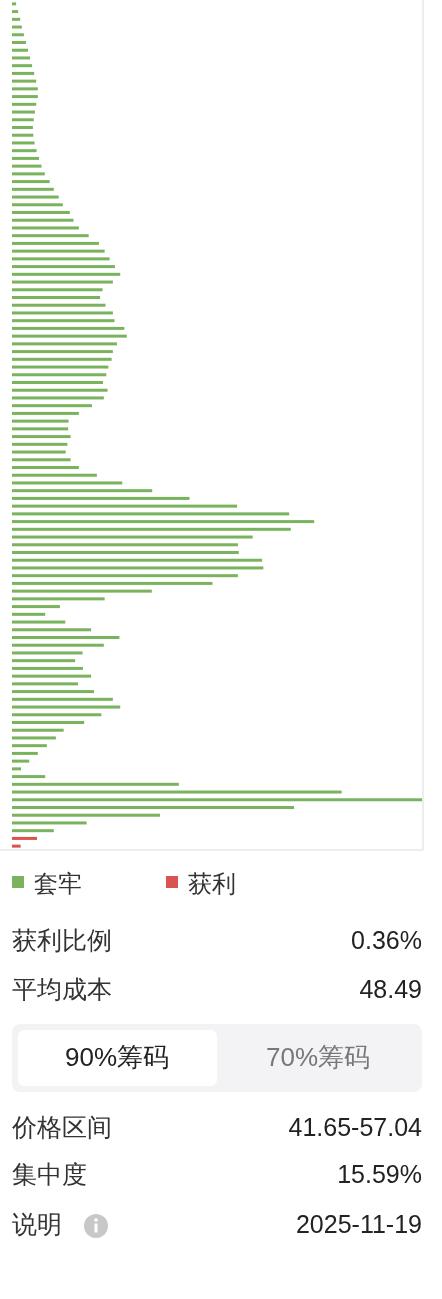  I want to click on text: 集中度, so click(49, 1173).